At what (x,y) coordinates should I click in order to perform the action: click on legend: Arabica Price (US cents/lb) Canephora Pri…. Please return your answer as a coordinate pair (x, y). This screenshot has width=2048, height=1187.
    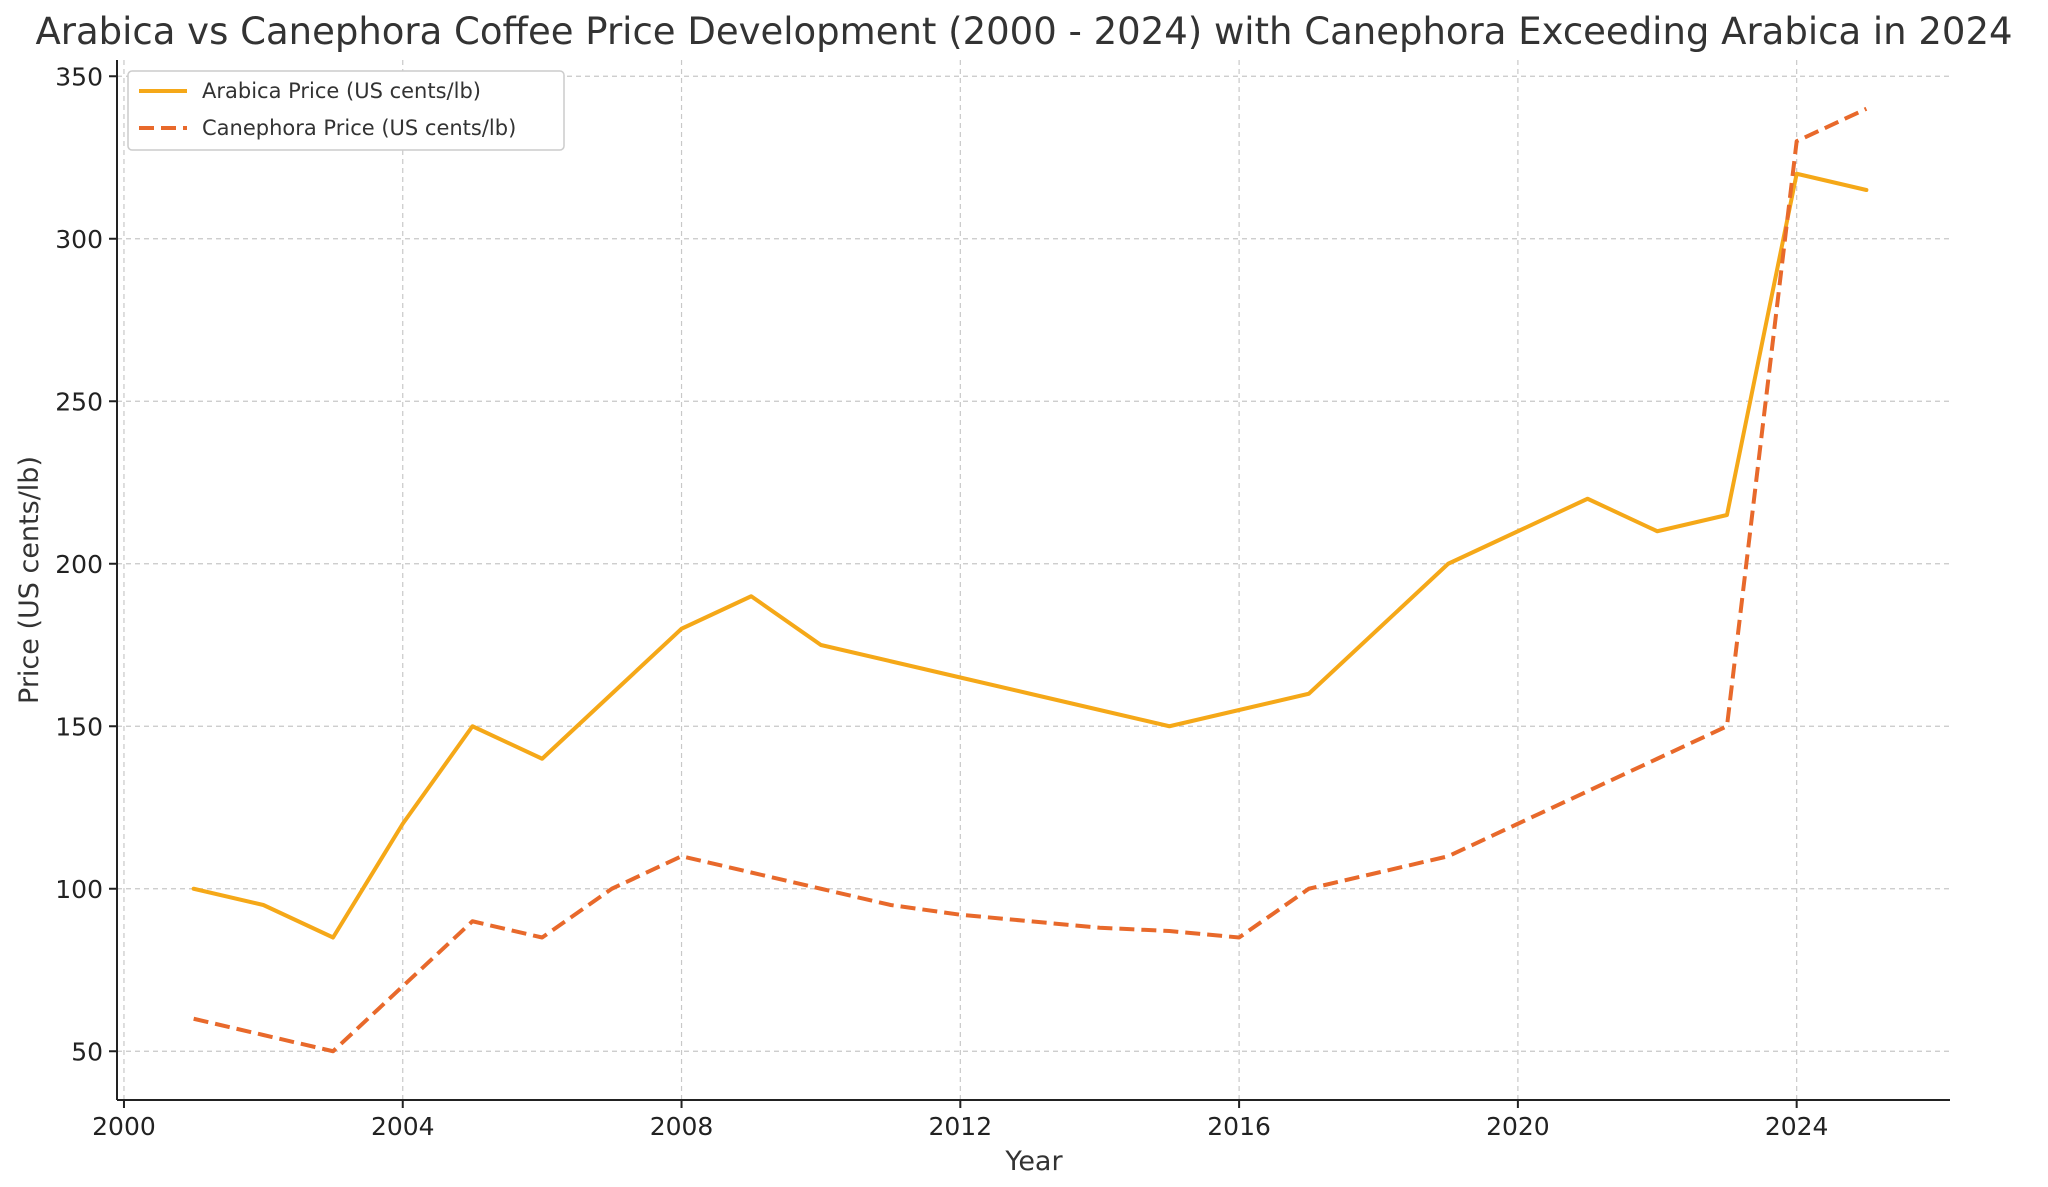
    Looking at the image, I should click on (346, 110).